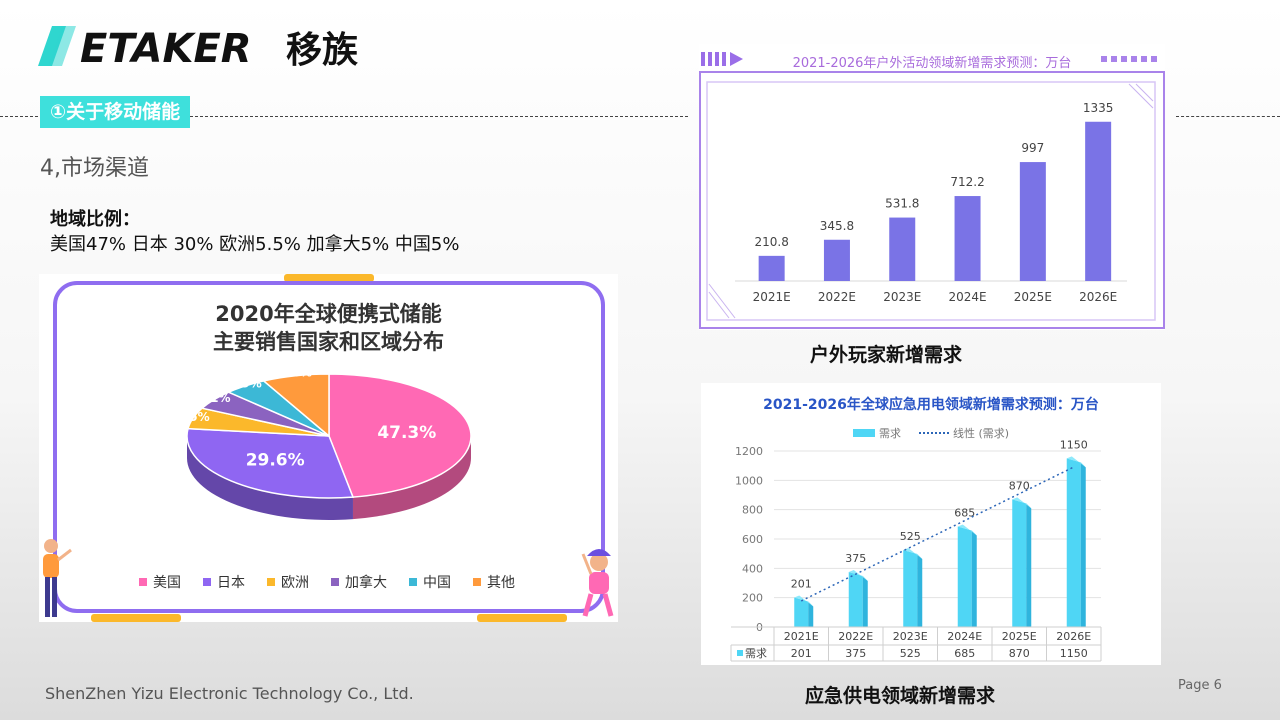 Image resolution: width=1280 pixels, height=720 pixels. What do you see at coordinates (328, 328) in the screenshot?
I see `pie-chart-title: 2020年全球便携式储能 主要销售国家和区域分布` at bounding box center [328, 328].